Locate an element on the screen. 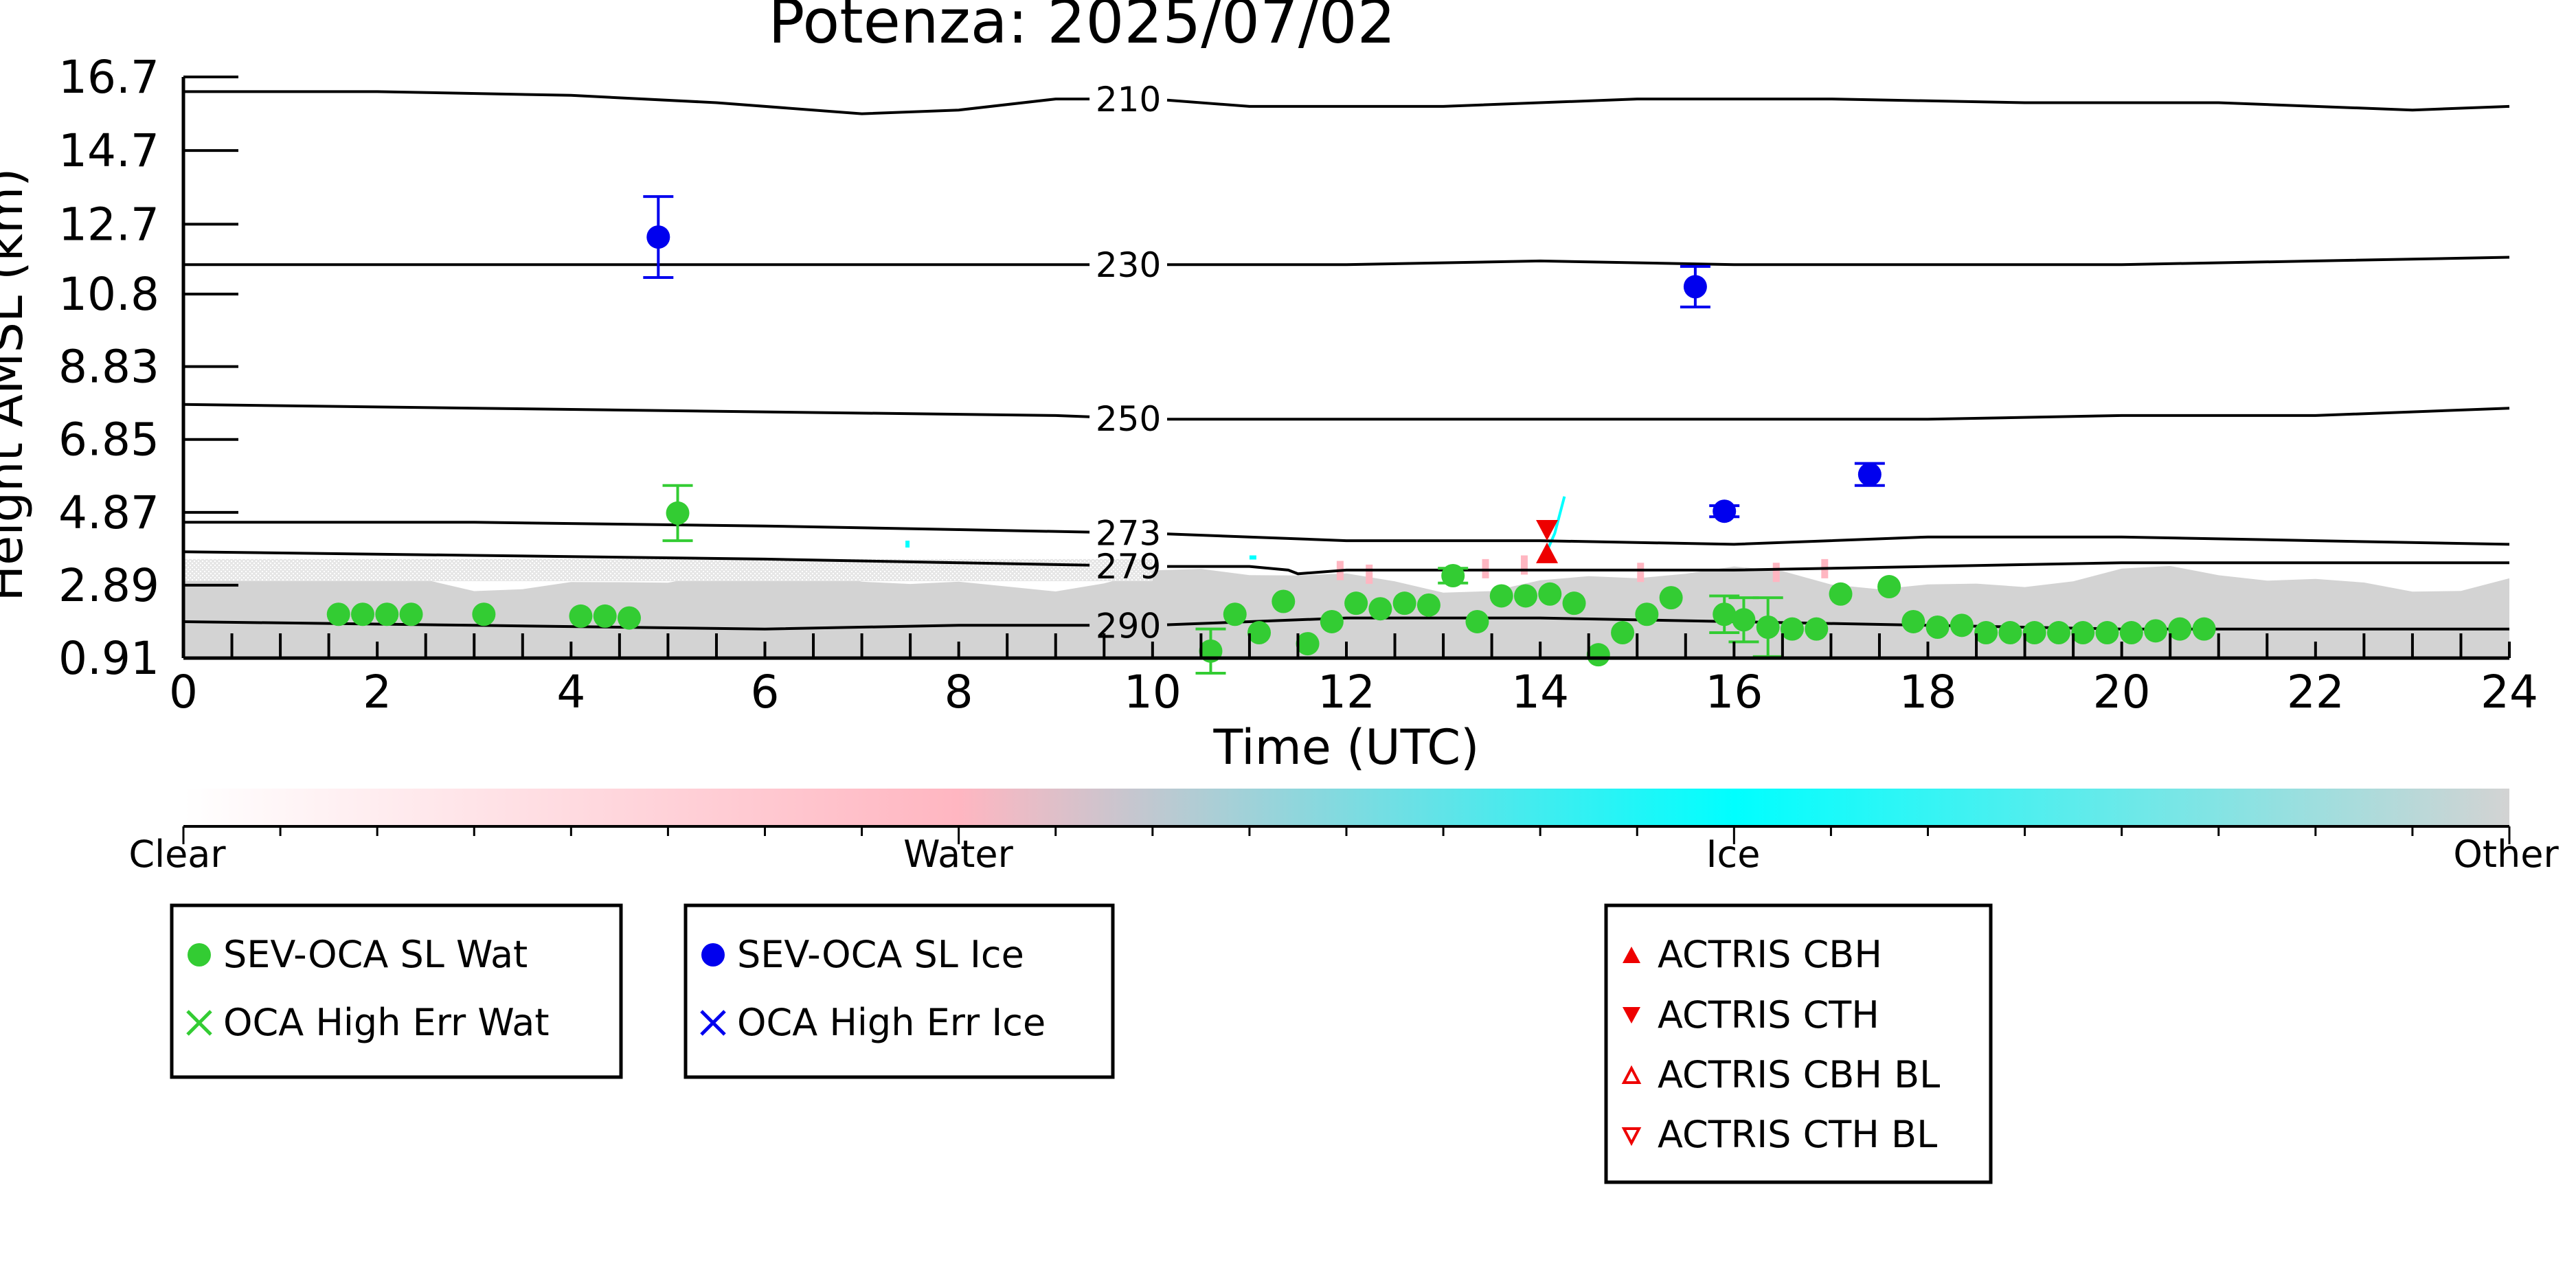 The image size is (2576, 1288). y-tick-label: 4.87 is located at coordinates (108, 512).